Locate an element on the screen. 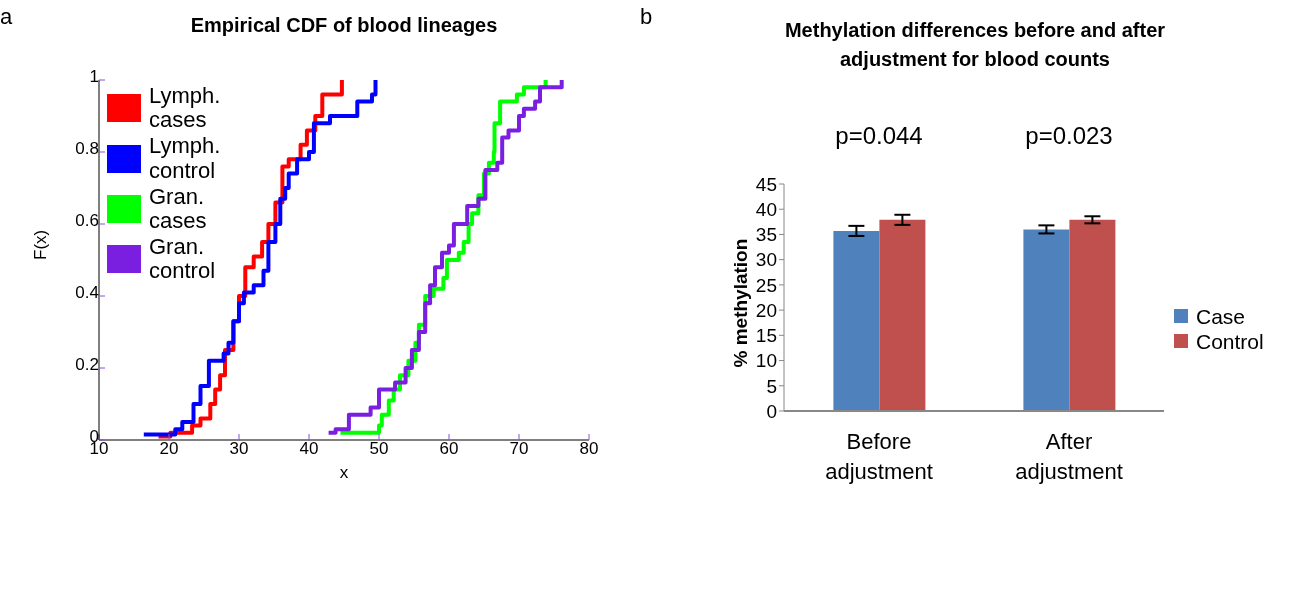 The width and height of the screenshot is (1299, 594). y-axis-title: F(x) is located at coordinates (41, 244).